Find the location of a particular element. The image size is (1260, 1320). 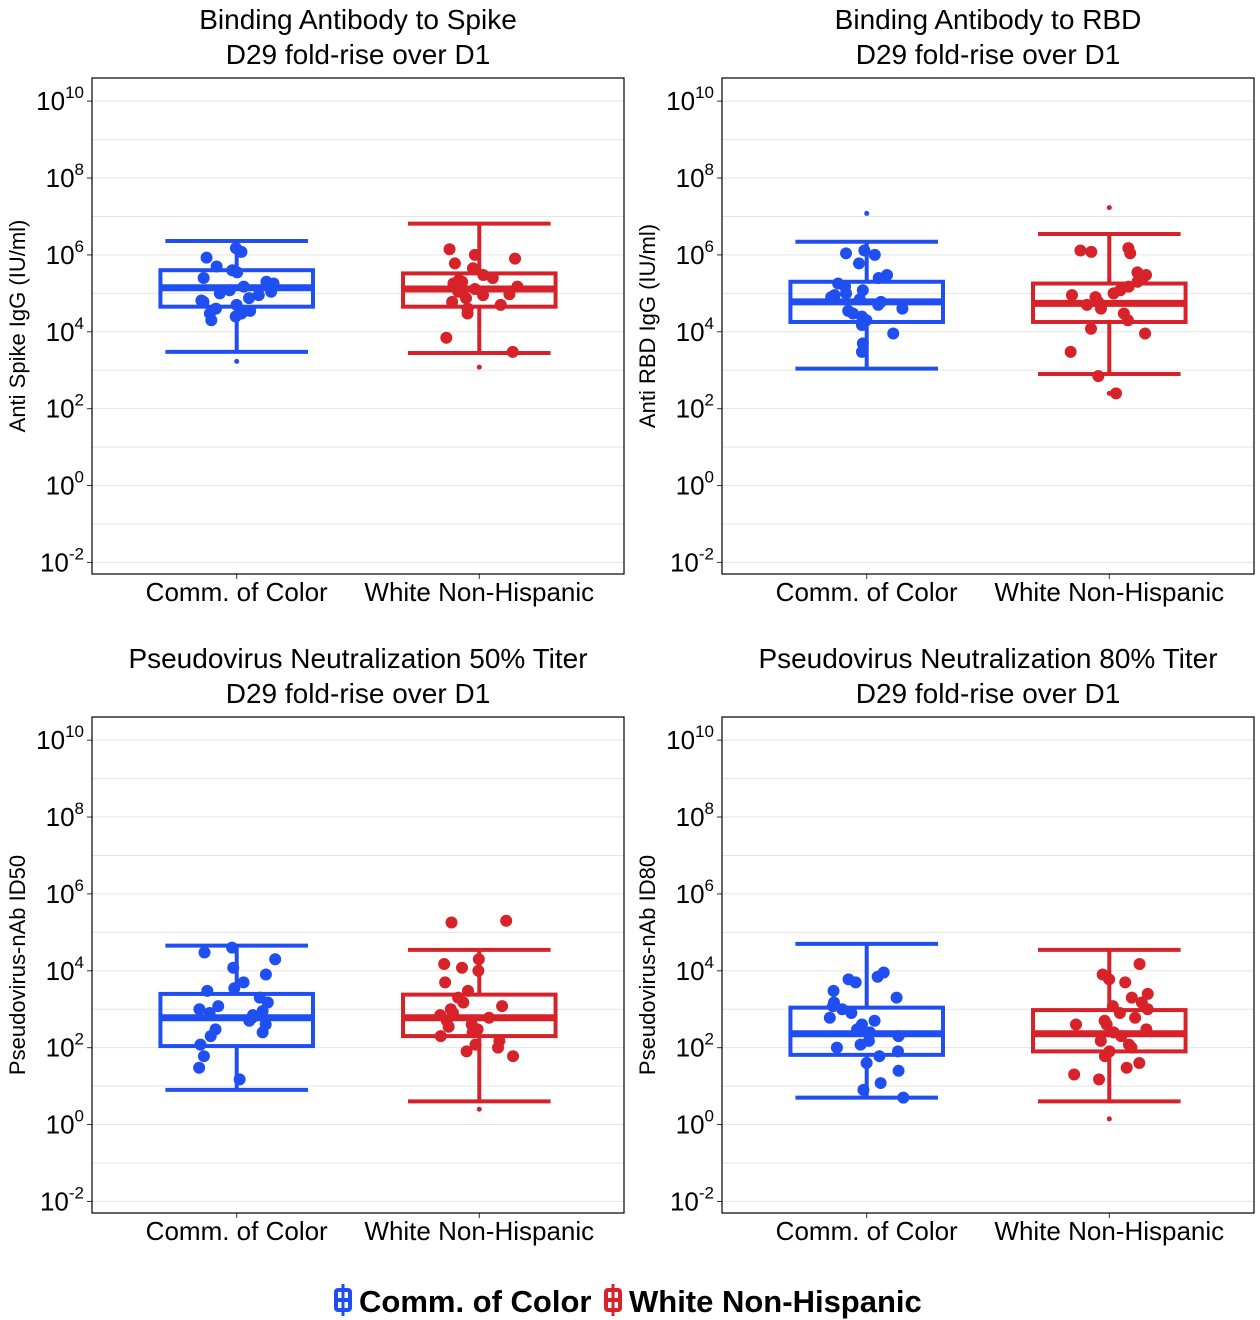

chart-subtitle: D29 fold-rise over D1 is located at coordinates (988, 693).